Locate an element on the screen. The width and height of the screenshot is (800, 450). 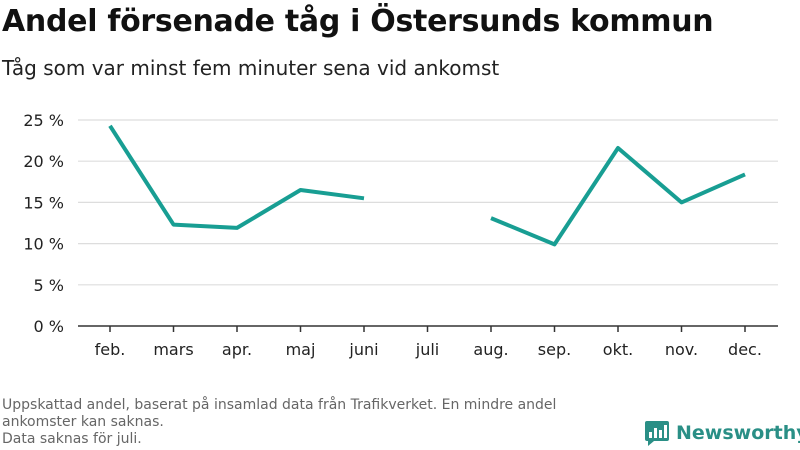
y-tick-label: 5 % is located at coordinates (49, 285).